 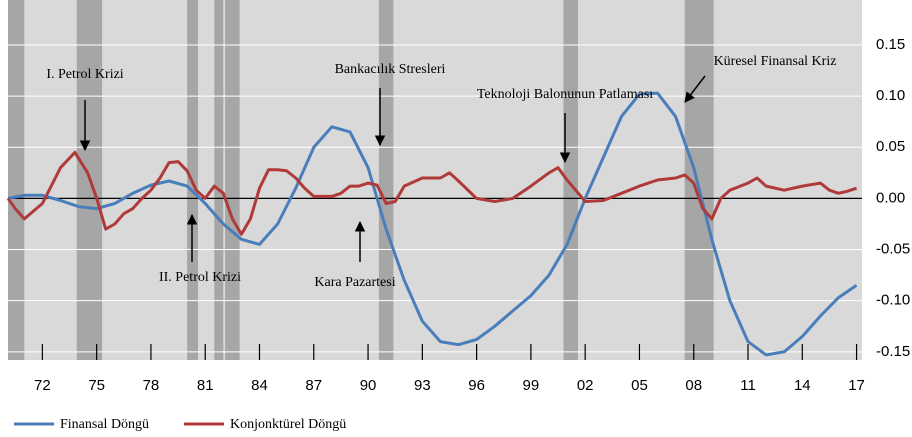 What do you see at coordinates (890, 197) in the screenshot?
I see `y-tick-label: 0.00` at bounding box center [890, 197].